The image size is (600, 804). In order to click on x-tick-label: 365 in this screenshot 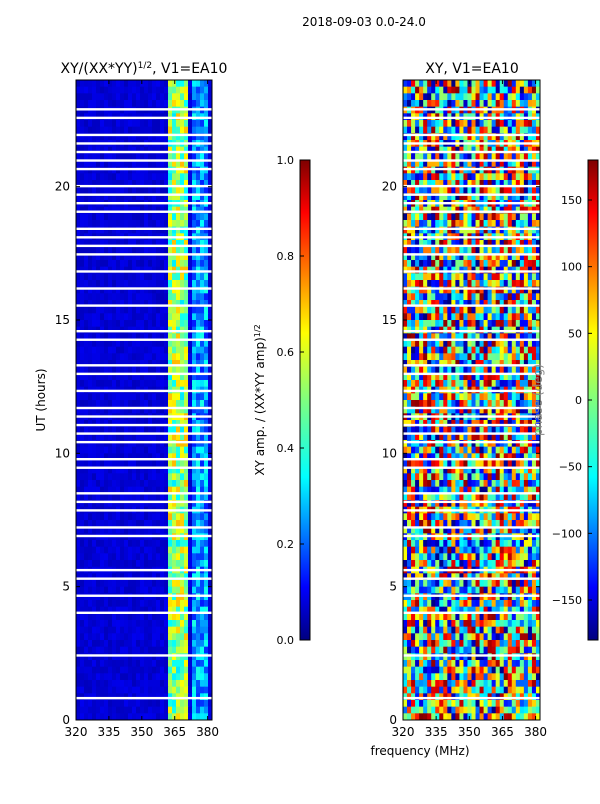, I will do `click(174, 732)`.